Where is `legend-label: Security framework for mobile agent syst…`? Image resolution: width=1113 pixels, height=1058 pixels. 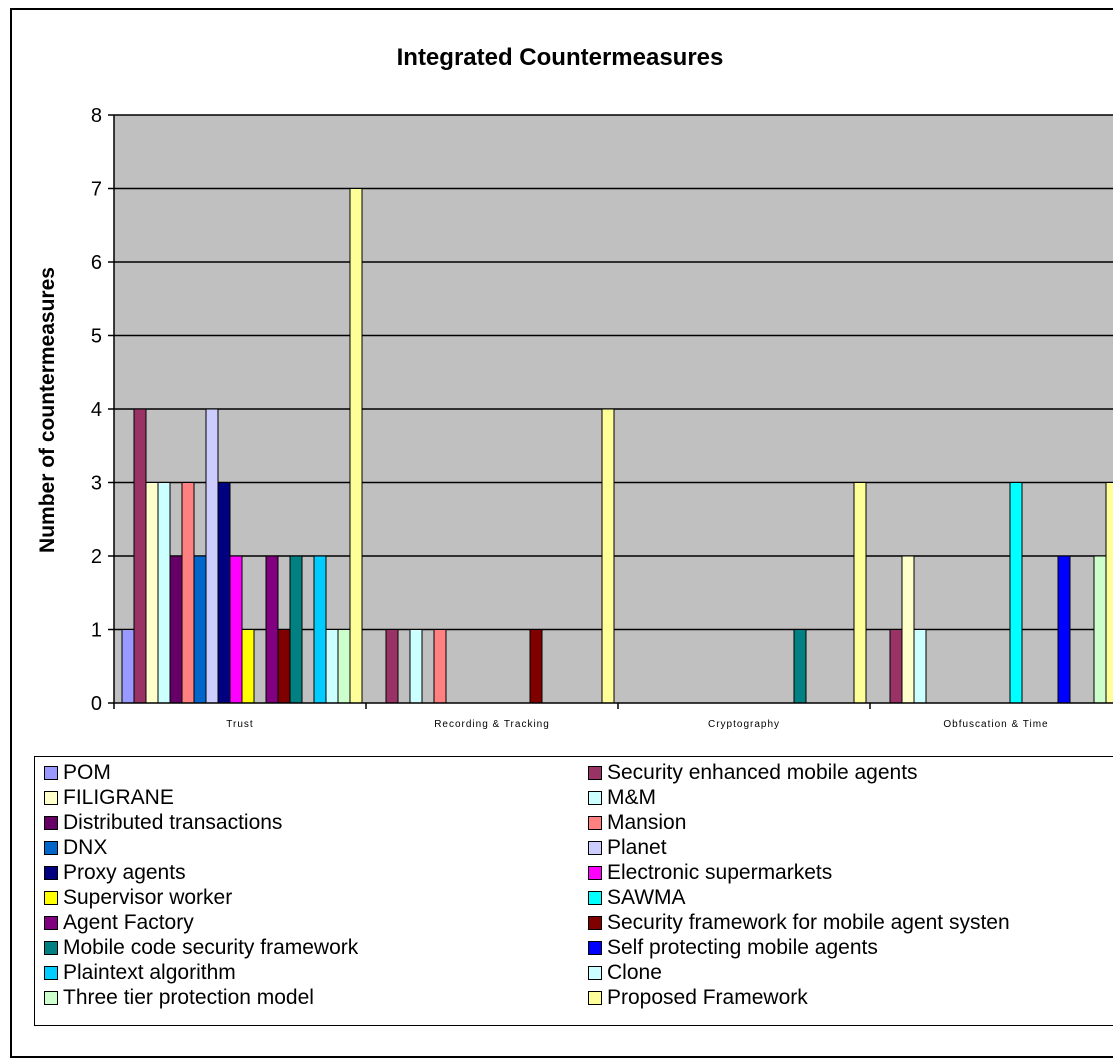
legend-label: Security framework for mobile agent syst… is located at coordinates (808, 922).